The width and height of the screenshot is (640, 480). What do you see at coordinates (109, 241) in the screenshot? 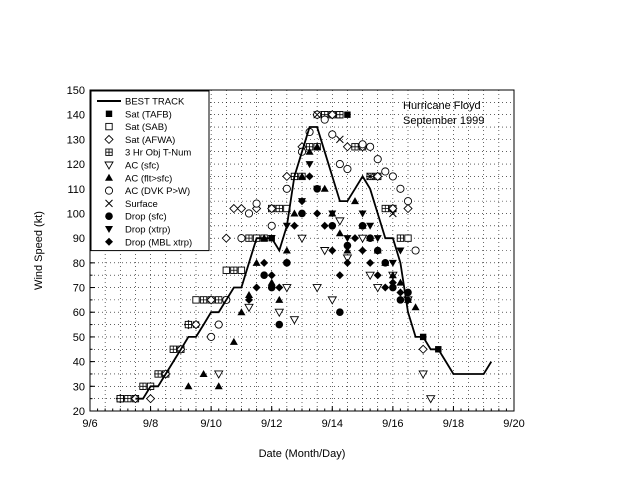
I see `legend-symbol-drop-mbl-xtrp` at bounding box center [109, 241].